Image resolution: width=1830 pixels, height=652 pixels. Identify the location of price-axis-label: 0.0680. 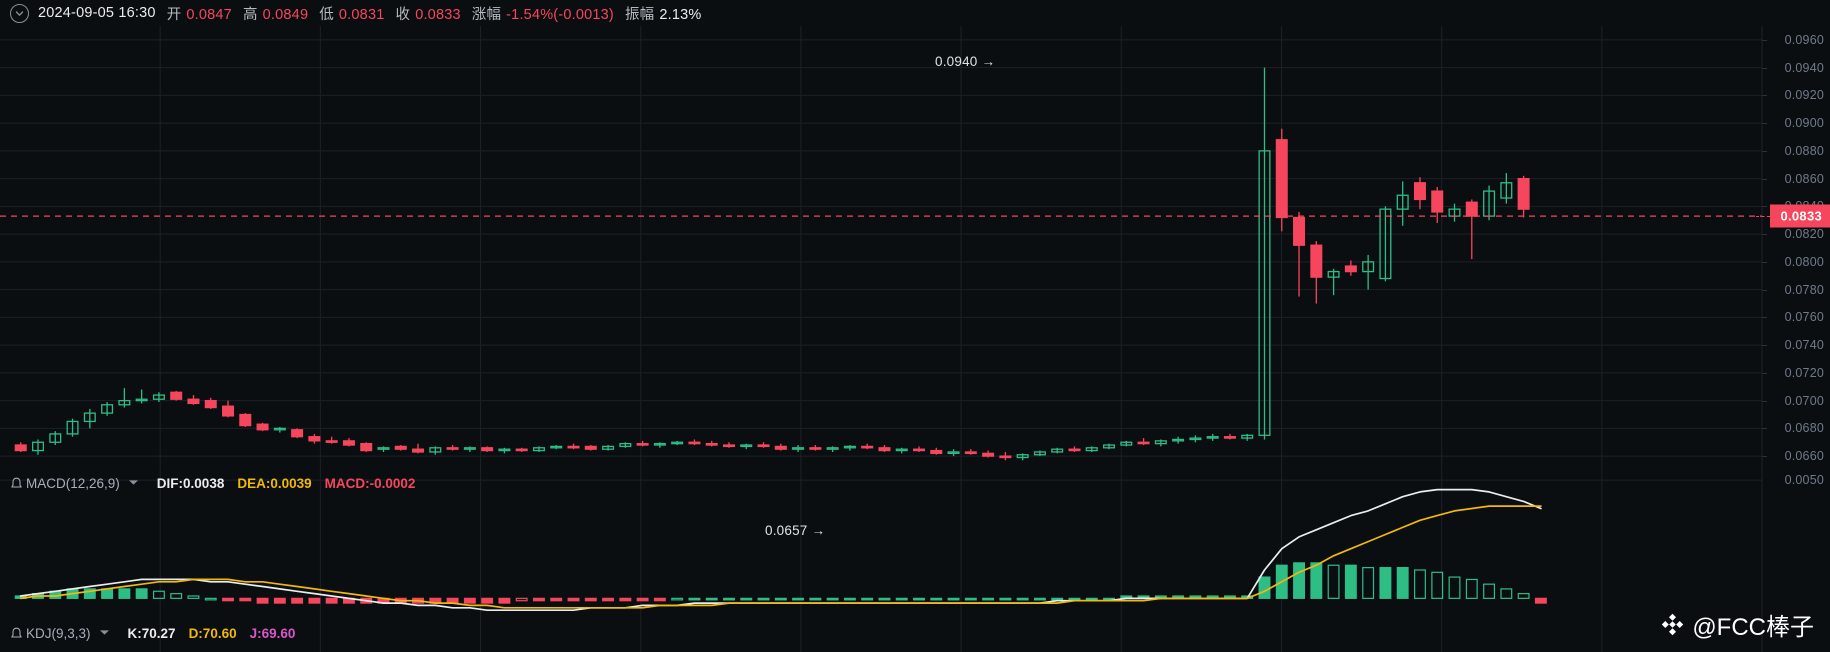
(1804, 428).